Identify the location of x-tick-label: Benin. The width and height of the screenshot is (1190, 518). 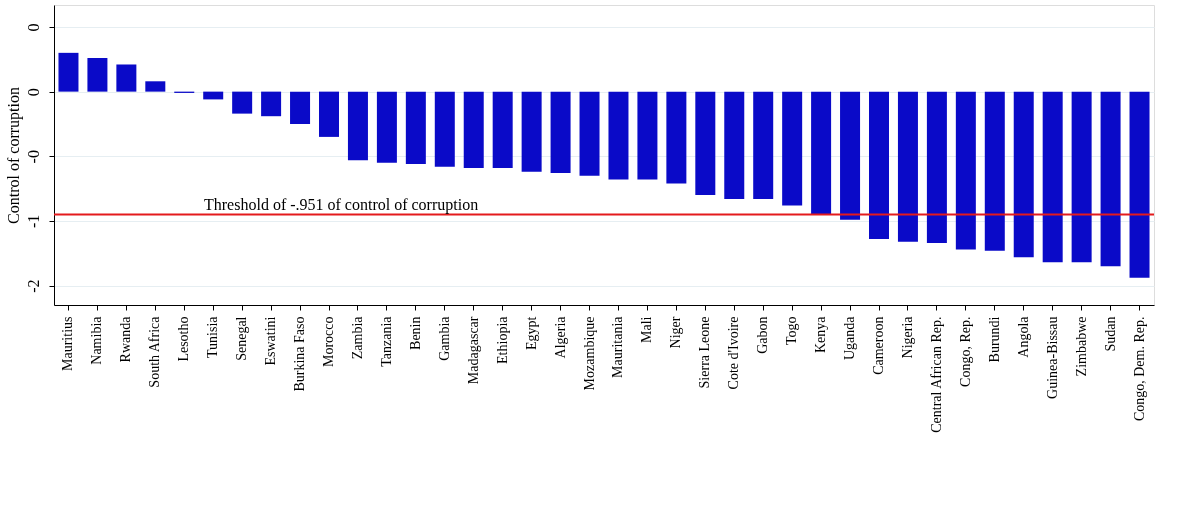
(415, 333).